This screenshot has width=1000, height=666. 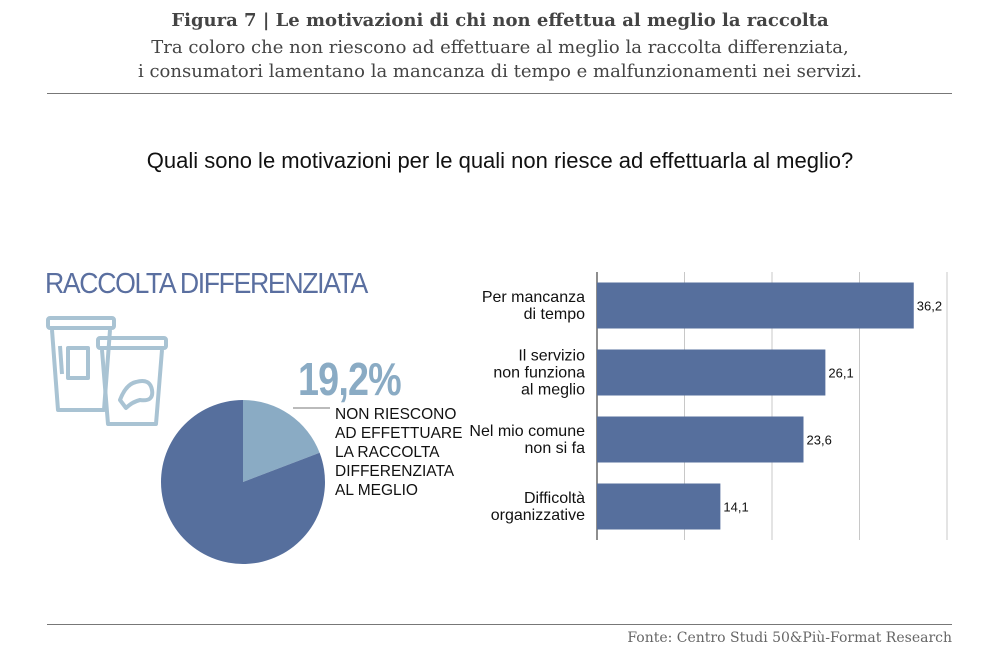 What do you see at coordinates (929, 306) in the screenshot?
I see `bar-value-label: 36,2` at bounding box center [929, 306].